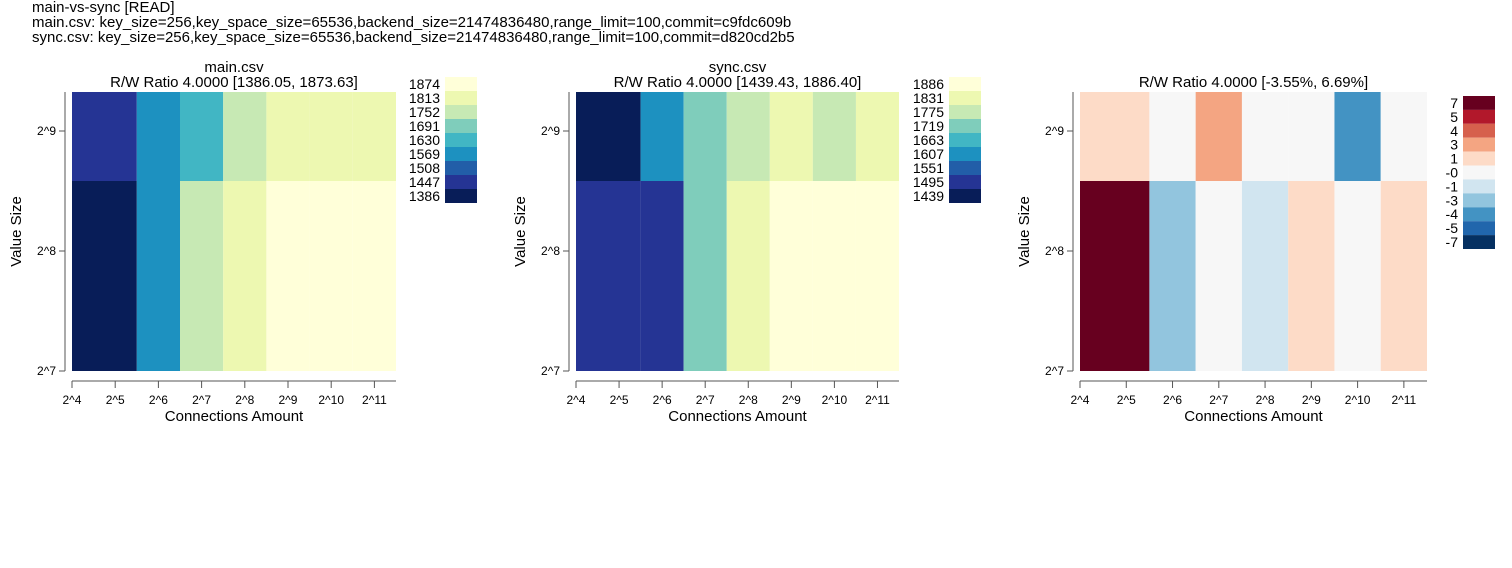 The width and height of the screenshot is (1512, 568). What do you see at coordinates (1454, 159) in the screenshot?
I see `legend-label: 1` at bounding box center [1454, 159].